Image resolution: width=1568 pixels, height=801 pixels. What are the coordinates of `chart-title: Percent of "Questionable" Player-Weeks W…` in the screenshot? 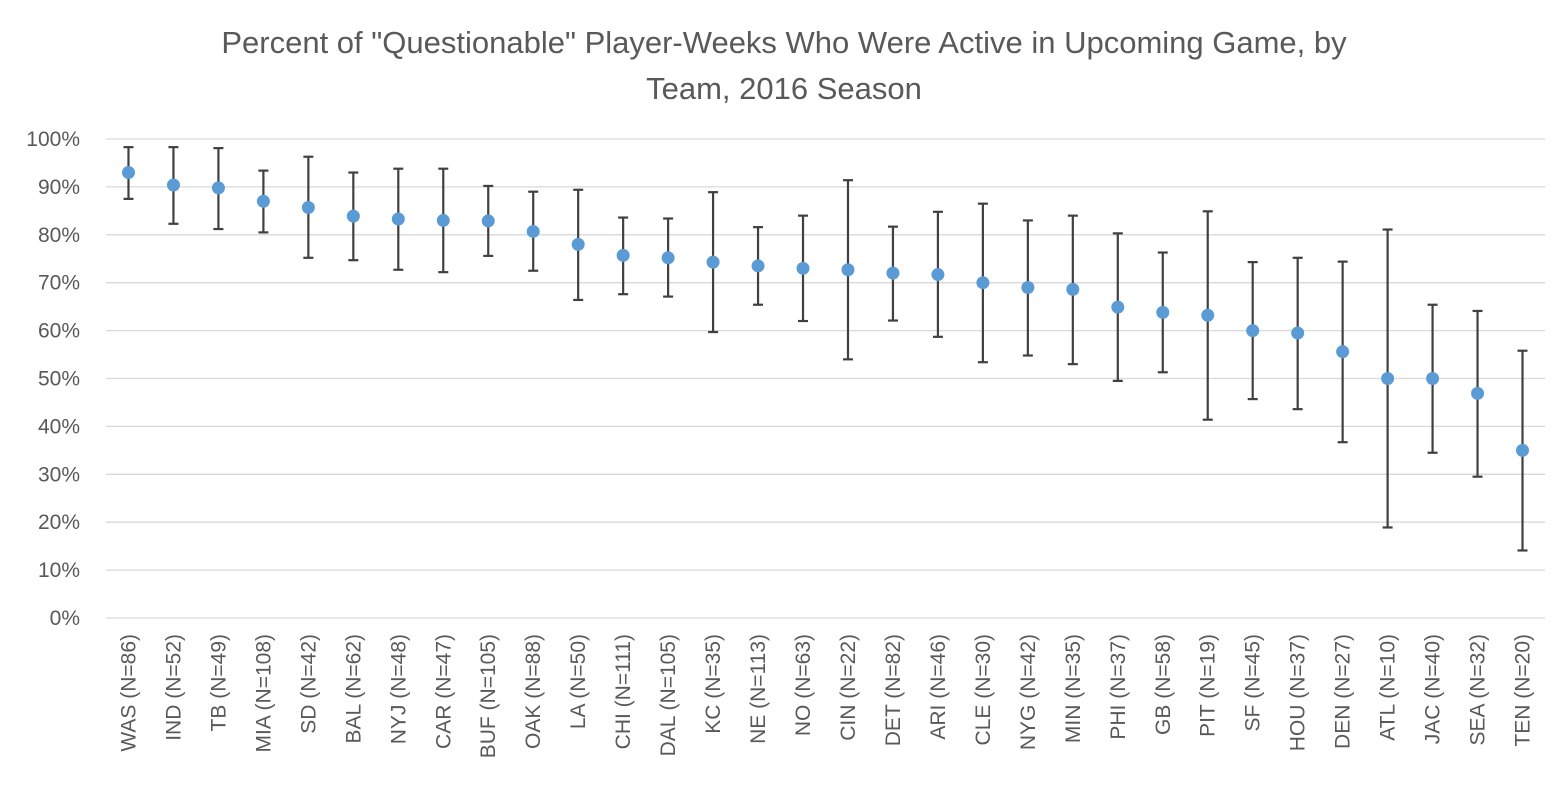 It's located at (784, 66).